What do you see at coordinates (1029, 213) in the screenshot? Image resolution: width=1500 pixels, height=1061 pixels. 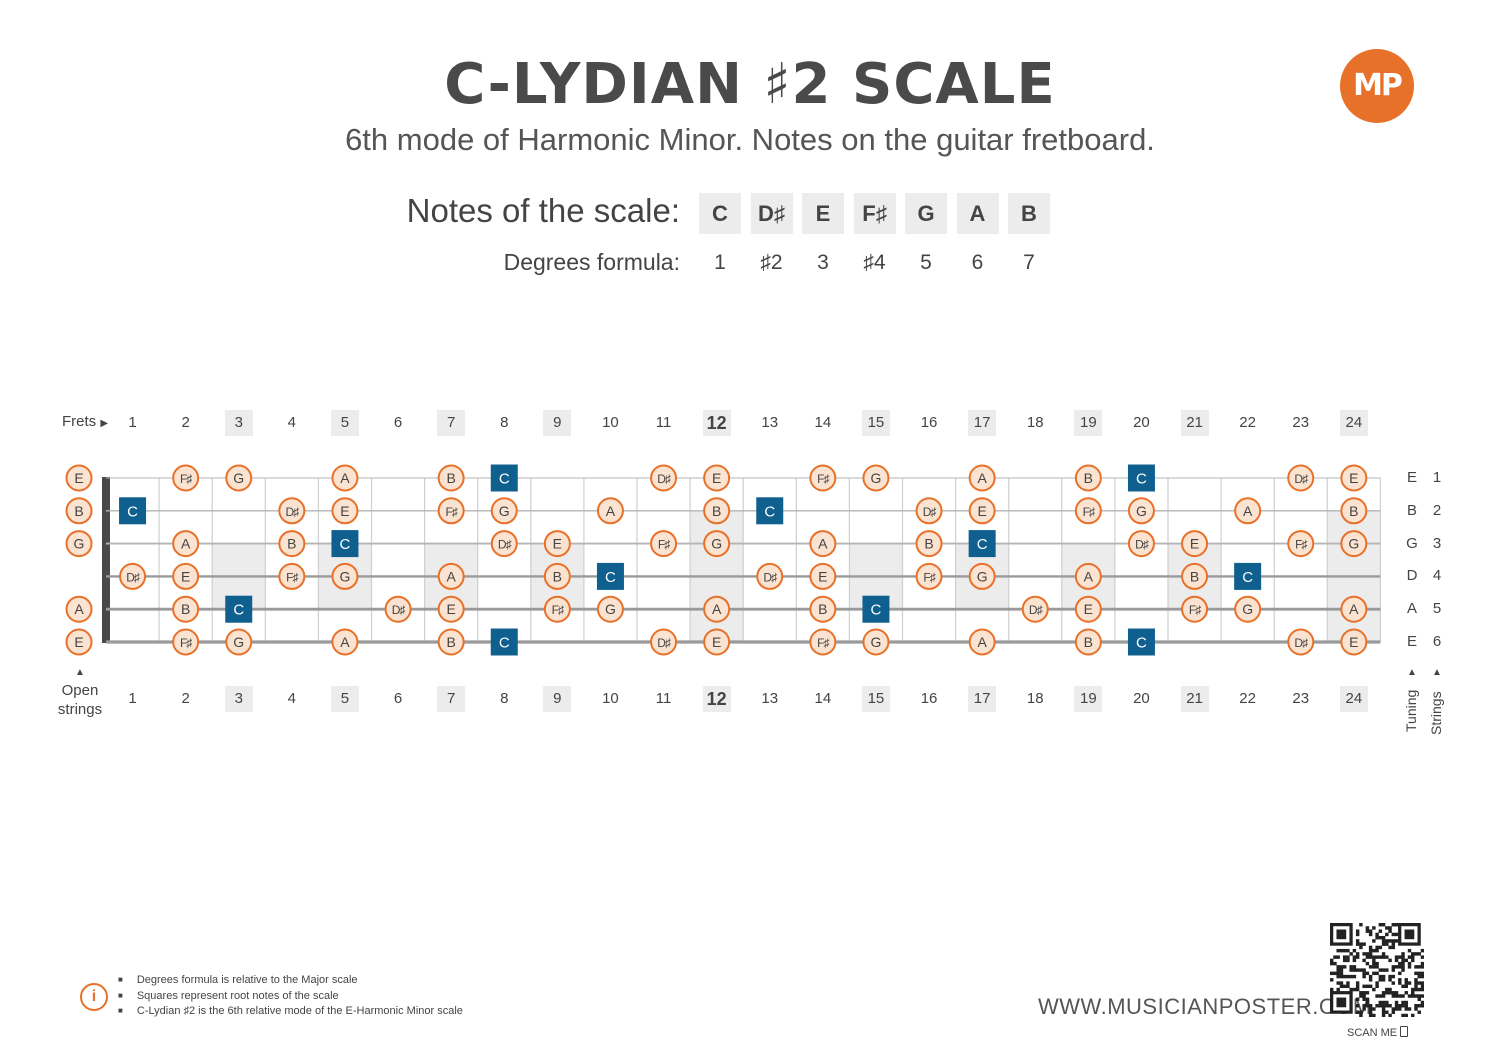 I see `scale-note-box: B` at bounding box center [1029, 213].